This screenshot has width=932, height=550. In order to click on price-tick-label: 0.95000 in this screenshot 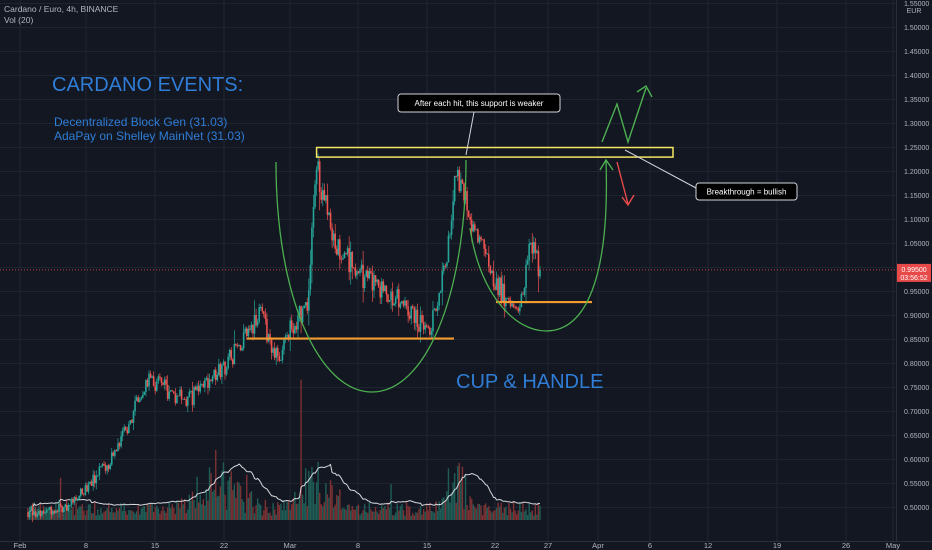, I will do `click(916, 292)`.